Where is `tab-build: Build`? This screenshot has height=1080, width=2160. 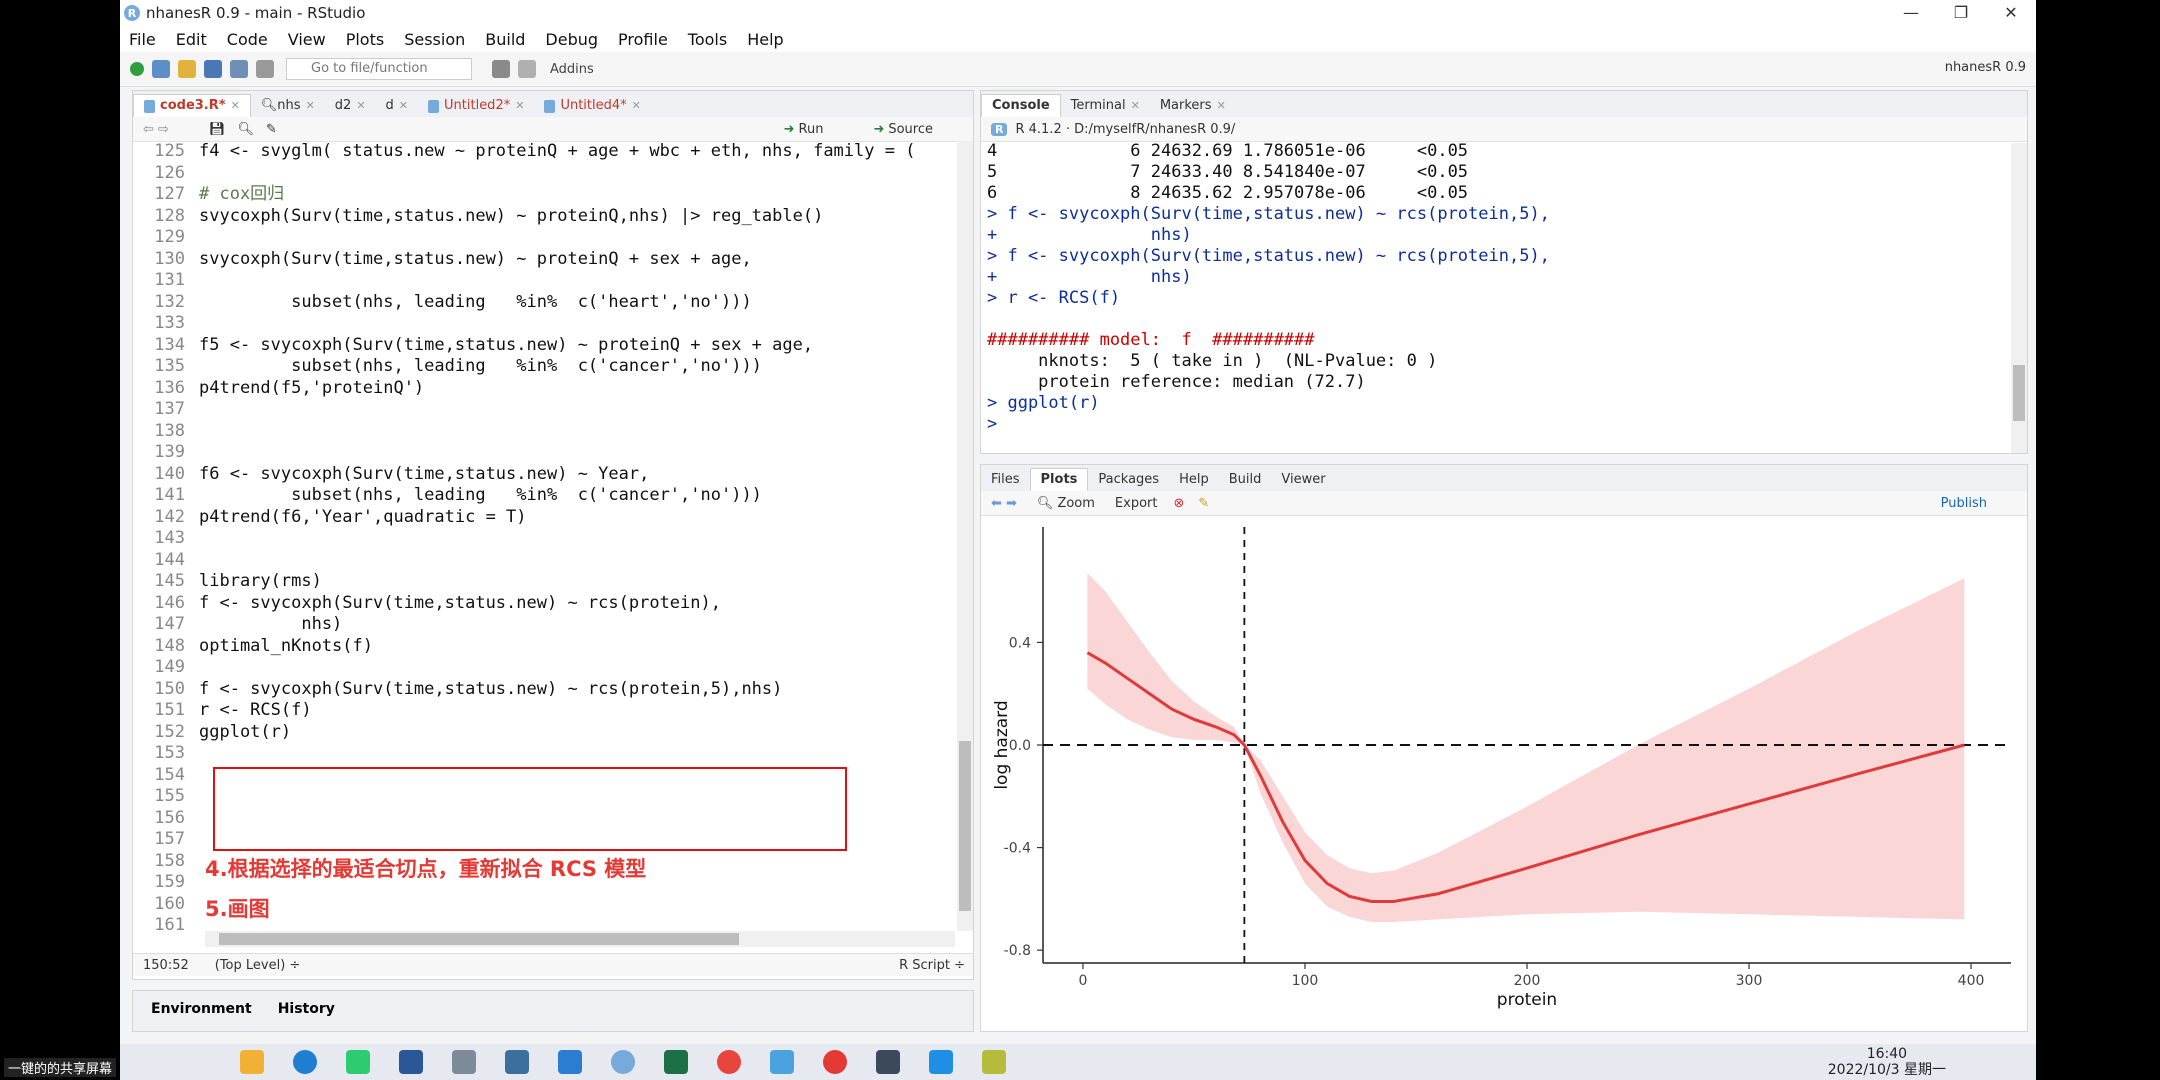 tab-build: Build is located at coordinates (1245, 479).